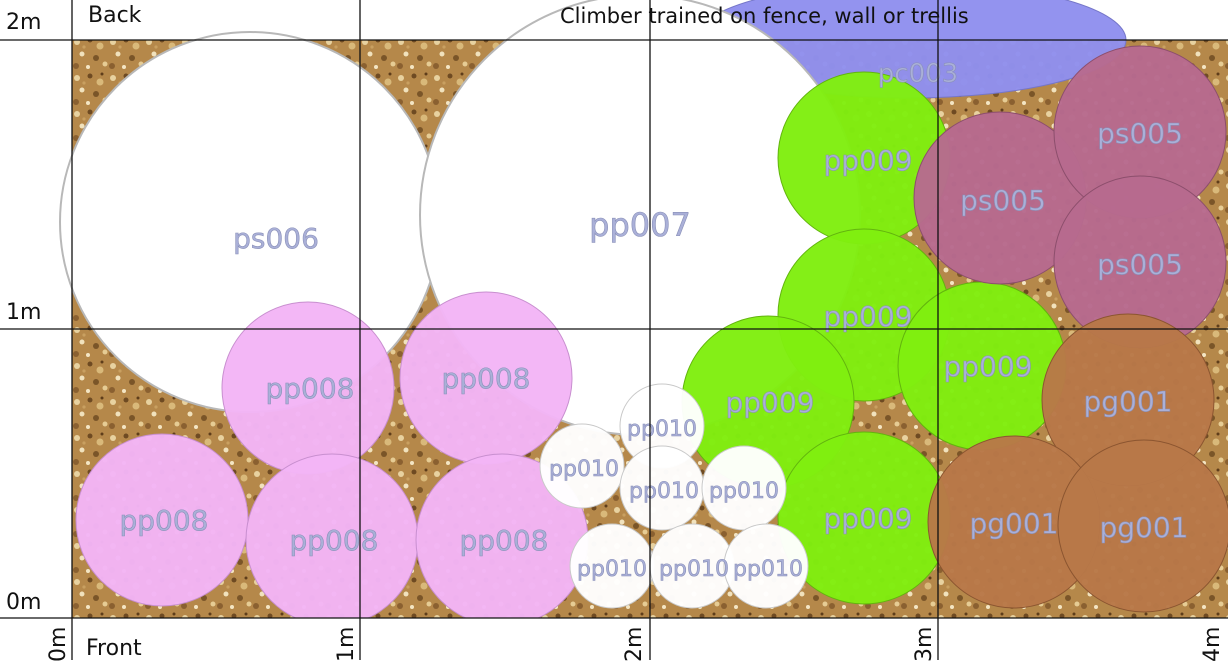  What do you see at coordinates (24, 312) in the screenshot?
I see `y-tick-1m: 1m` at bounding box center [24, 312].